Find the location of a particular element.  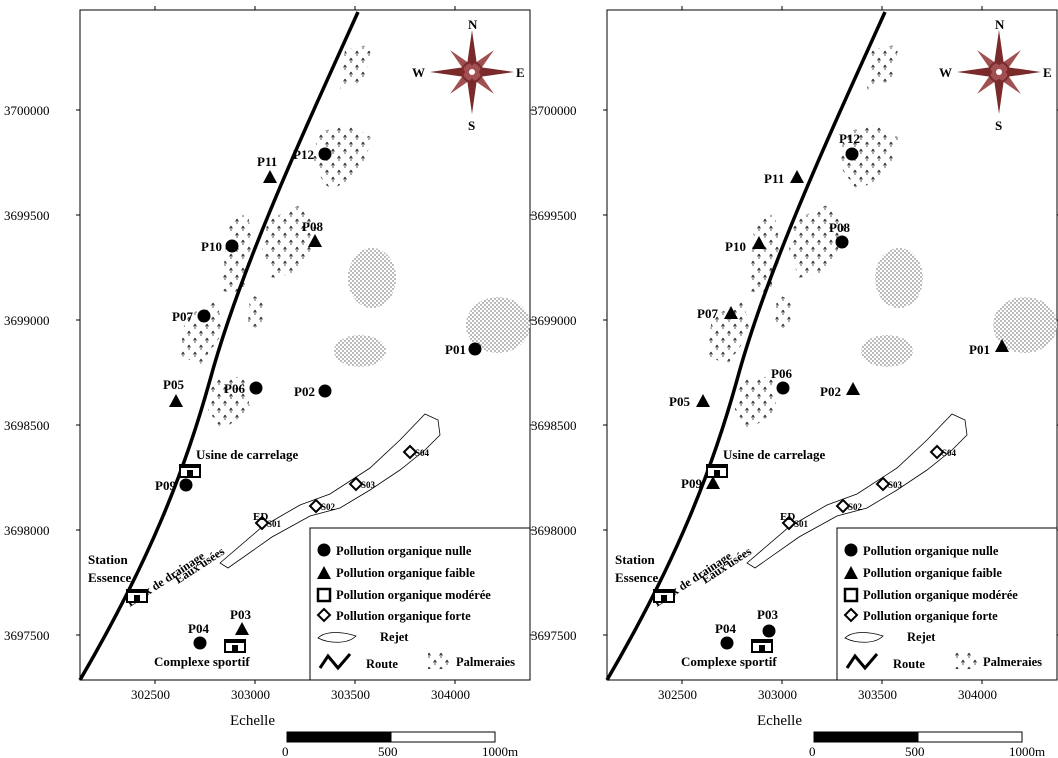

y-tick-label: 3699000 is located at coordinates (27, 320).